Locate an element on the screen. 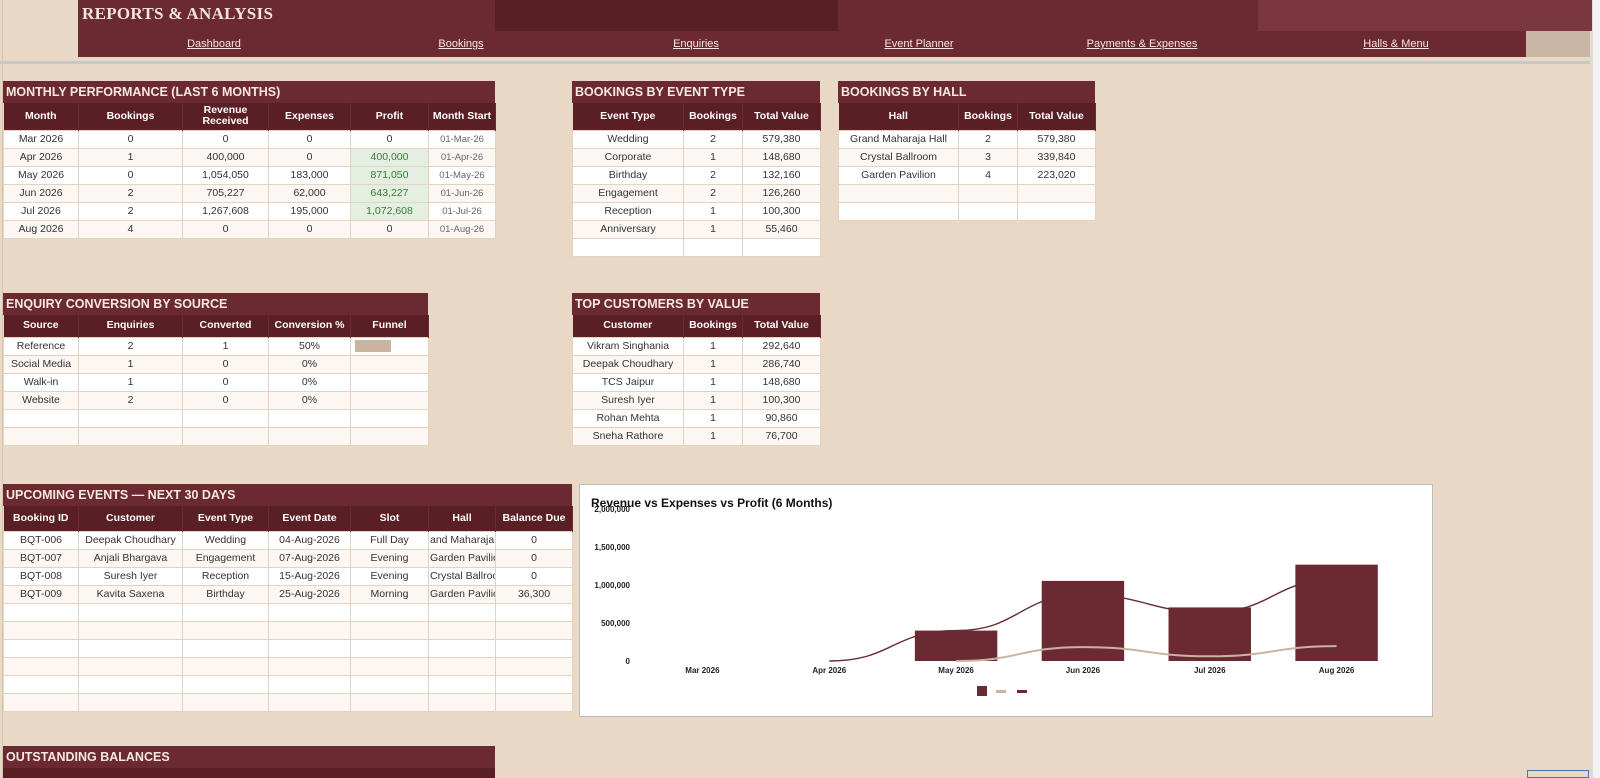 This screenshot has height=778, width=1600. table-cell: Kavita Saxena is located at coordinates (130, 594).